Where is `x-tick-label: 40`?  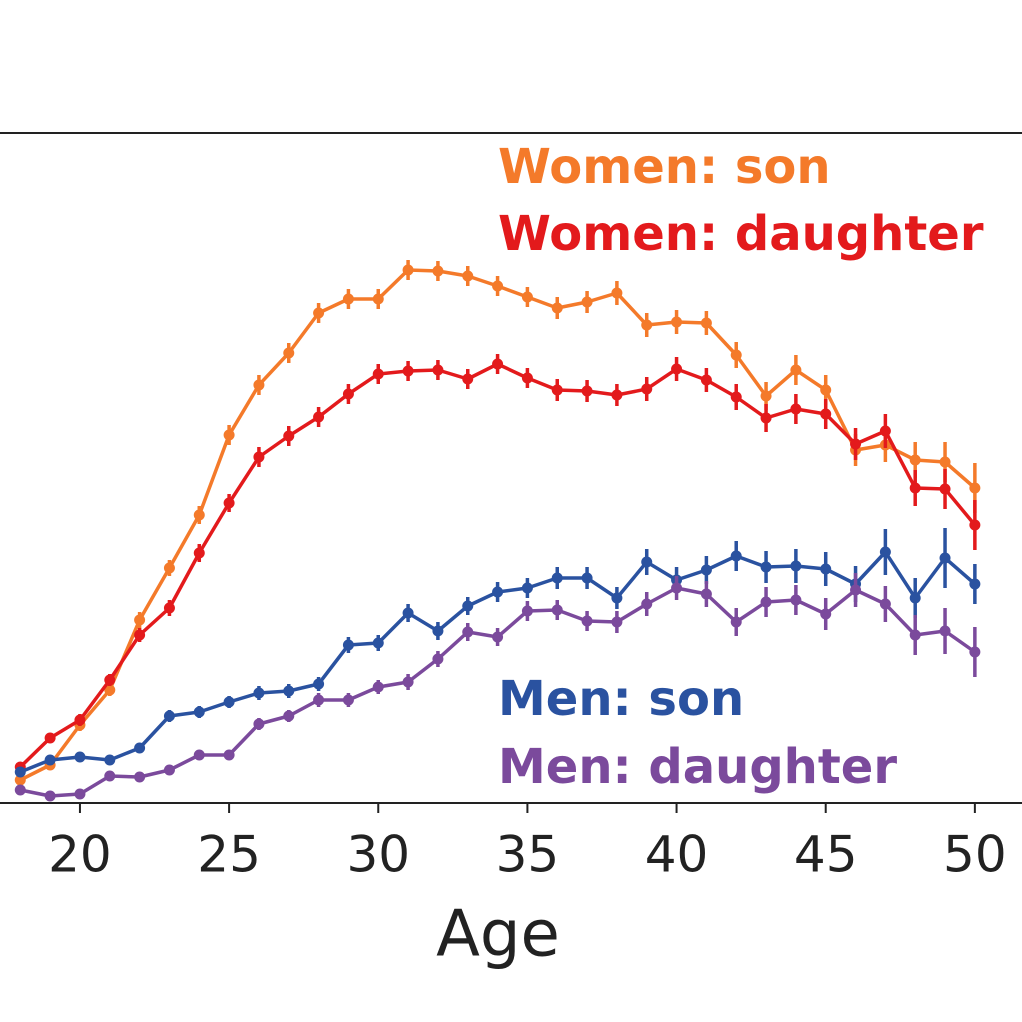 x-tick-label: 40 is located at coordinates (677, 855).